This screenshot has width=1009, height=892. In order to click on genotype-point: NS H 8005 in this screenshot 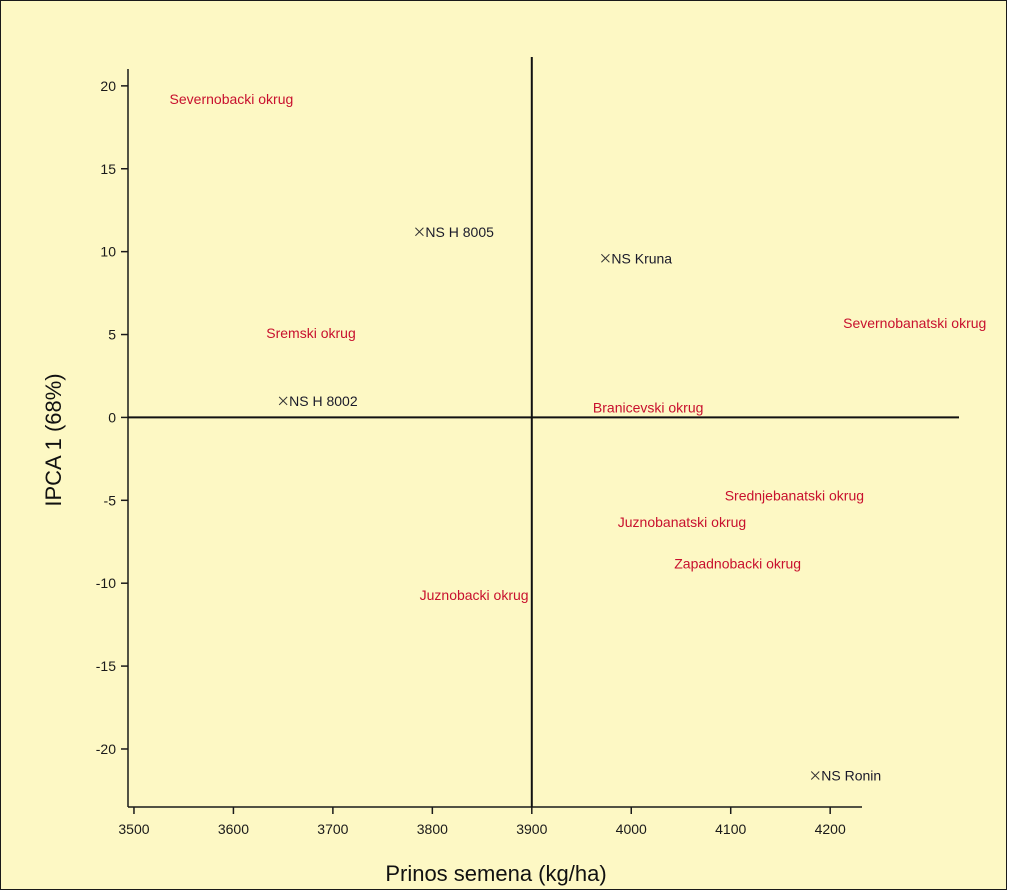, I will do `click(454, 232)`.